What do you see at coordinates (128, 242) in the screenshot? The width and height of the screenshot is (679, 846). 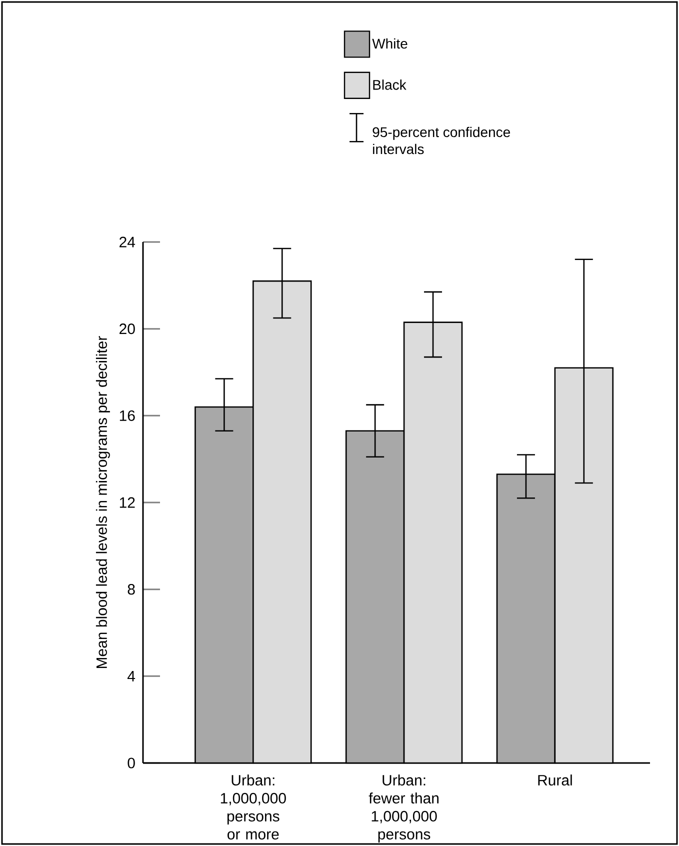 I see `y-tick-label: 24` at bounding box center [128, 242].